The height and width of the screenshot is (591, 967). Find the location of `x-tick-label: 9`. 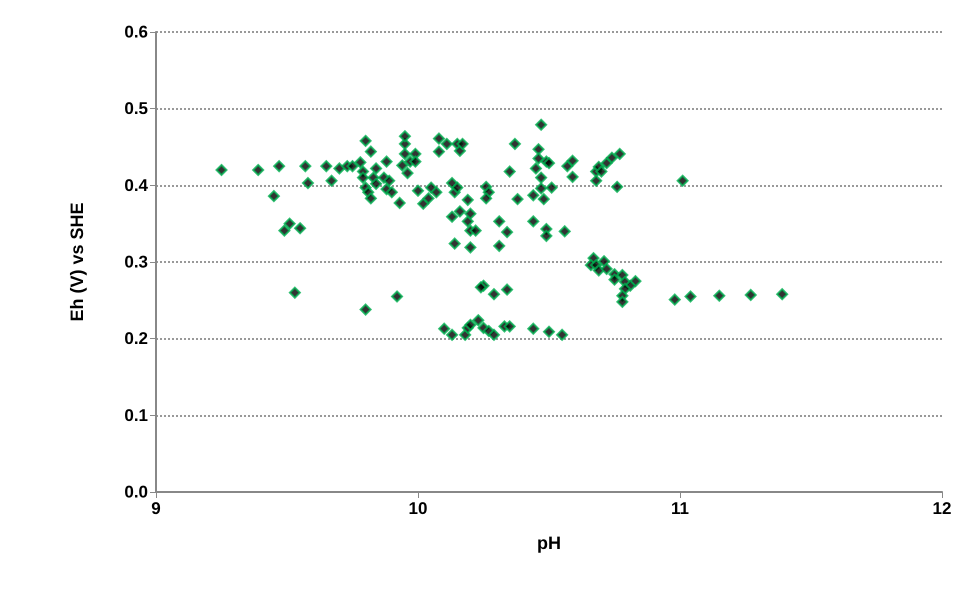

x-tick-label: 9 is located at coordinates (156, 508).